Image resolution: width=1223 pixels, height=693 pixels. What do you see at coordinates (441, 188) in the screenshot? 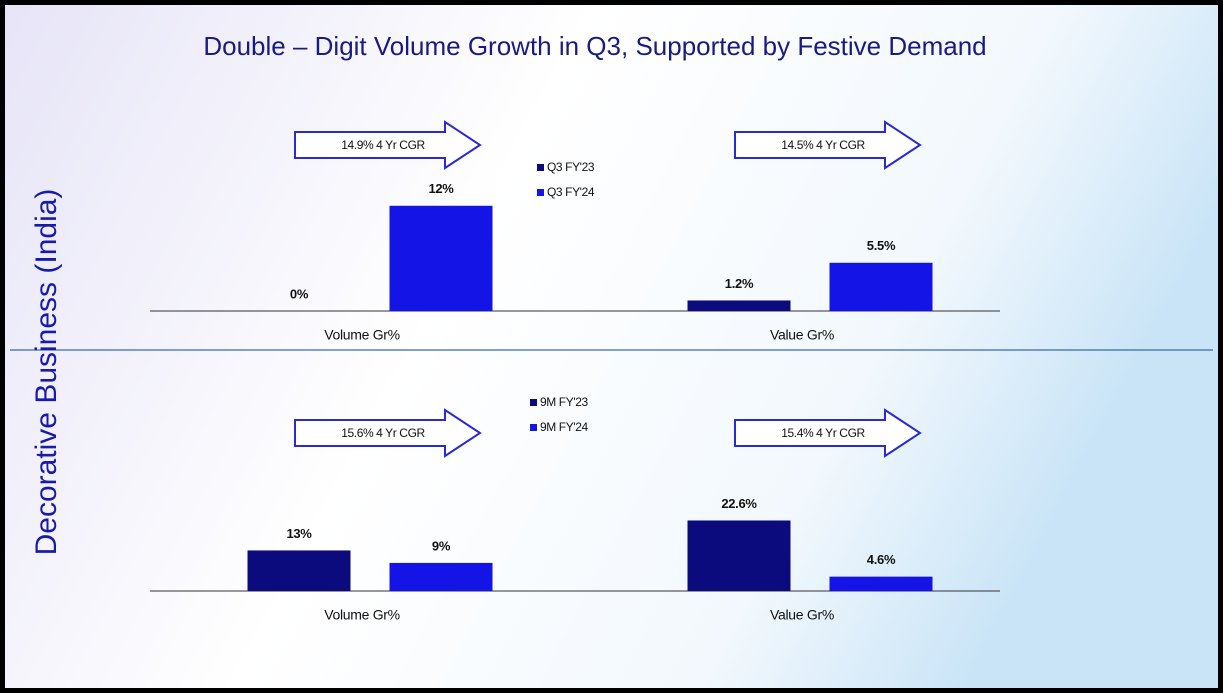
I see `data-label: 12%` at bounding box center [441, 188].